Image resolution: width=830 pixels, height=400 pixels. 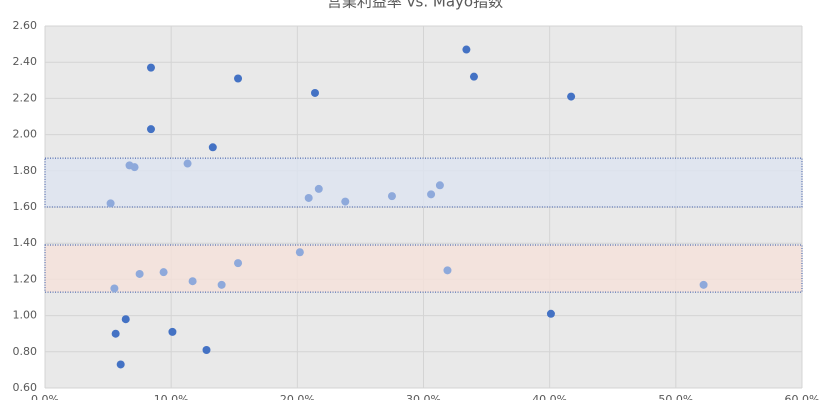 What do you see at coordinates (171, 396) in the screenshot?
I see `x-tick-label: 10.0%` at bounding box center [171, 396].